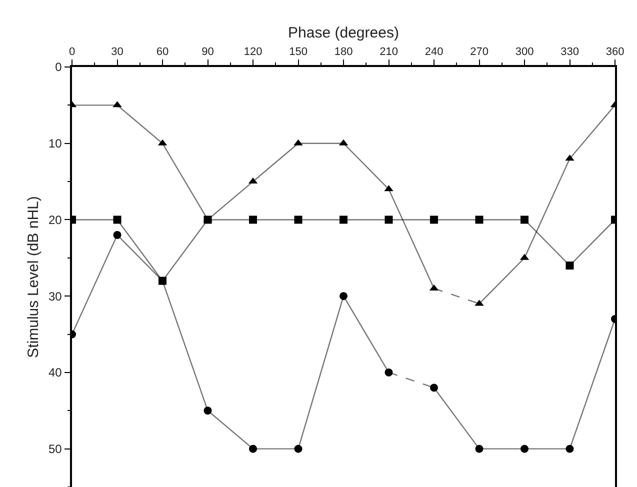  What do you see at coordinates (479, 52) in the screenshot?
I see `x-tick-label: 270` at bounding box center [479, 52].